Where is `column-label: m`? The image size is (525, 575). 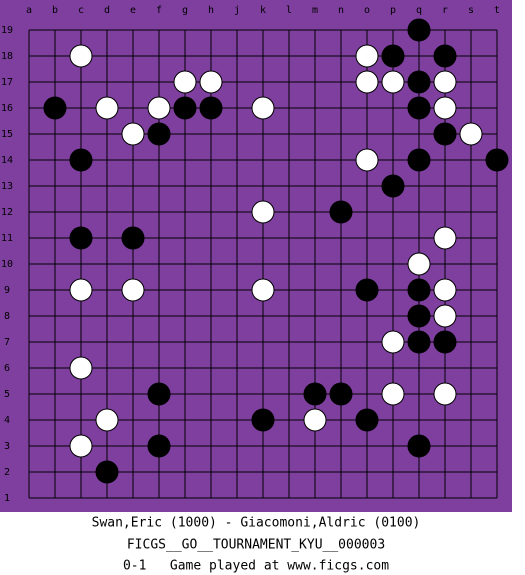
column-label: m is located at coordinates (315, 10).